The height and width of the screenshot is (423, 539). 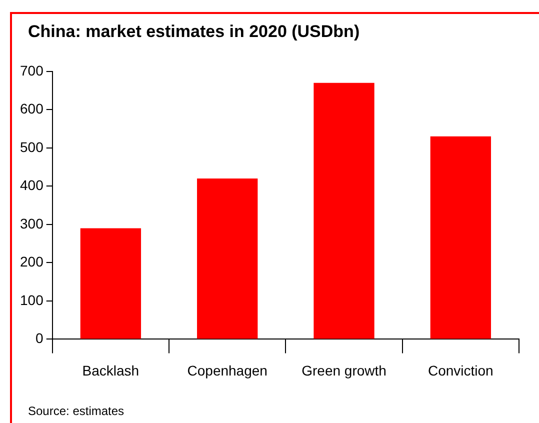 What do you see at coordinates (111, 370) in the screenshot?
I see `x-tick-label: Backlash` at bounding box center [111, 370].